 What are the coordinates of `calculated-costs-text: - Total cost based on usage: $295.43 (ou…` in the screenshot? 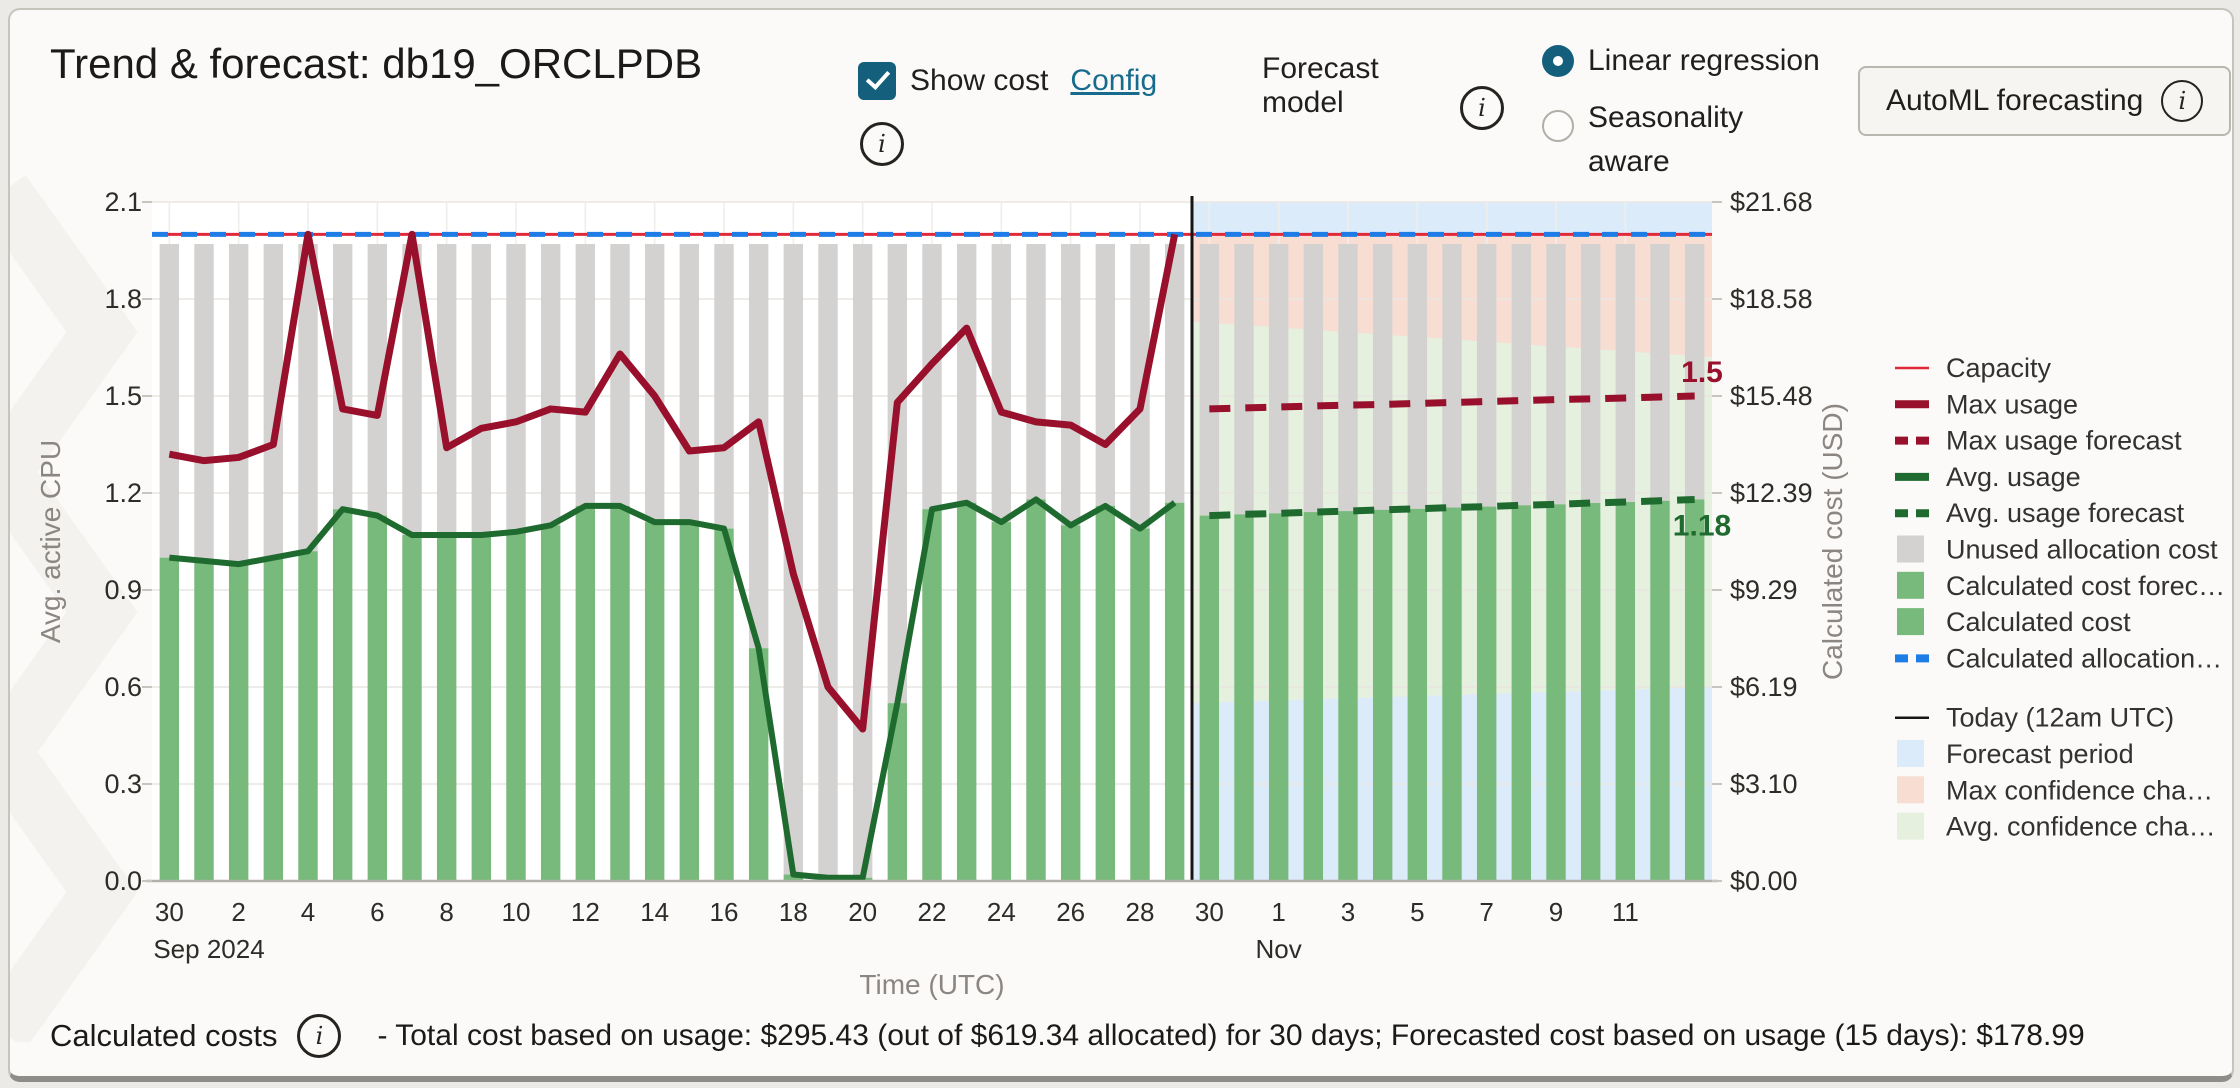 It's located at (1231, 1035).